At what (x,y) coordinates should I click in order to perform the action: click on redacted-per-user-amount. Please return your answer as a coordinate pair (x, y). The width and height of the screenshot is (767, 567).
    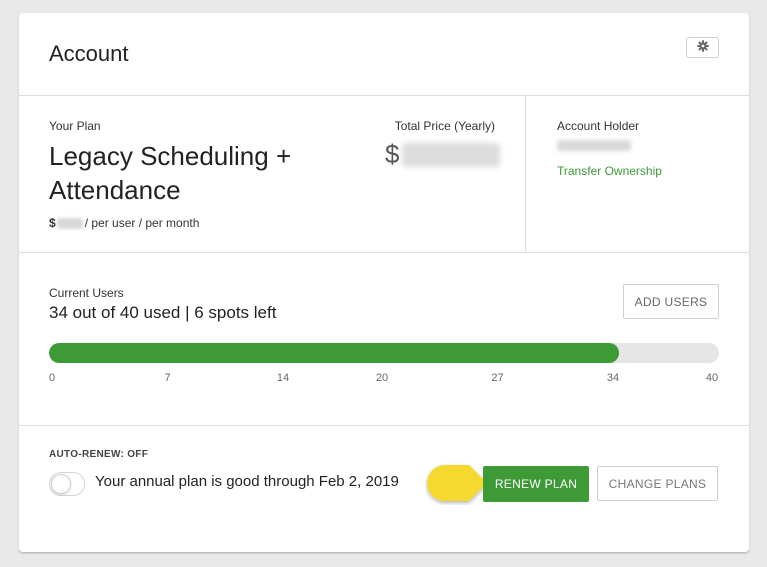
    Looking at the image, I should click on (69, 223).